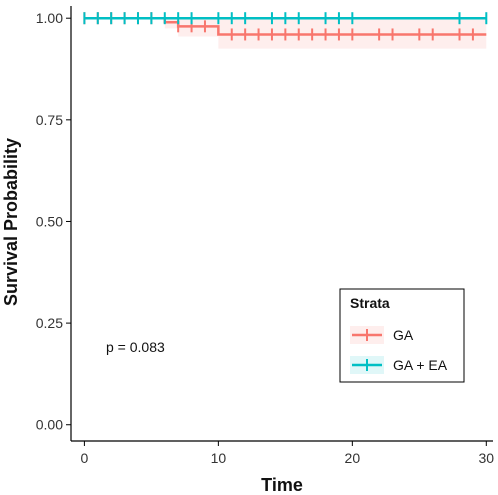 The width and height of the screenshot is (498, 495). What do you see at coordinates (49, 120) in the screenshot?
I see `y-tick-label: 0.75` at bounding box center [49, 120].